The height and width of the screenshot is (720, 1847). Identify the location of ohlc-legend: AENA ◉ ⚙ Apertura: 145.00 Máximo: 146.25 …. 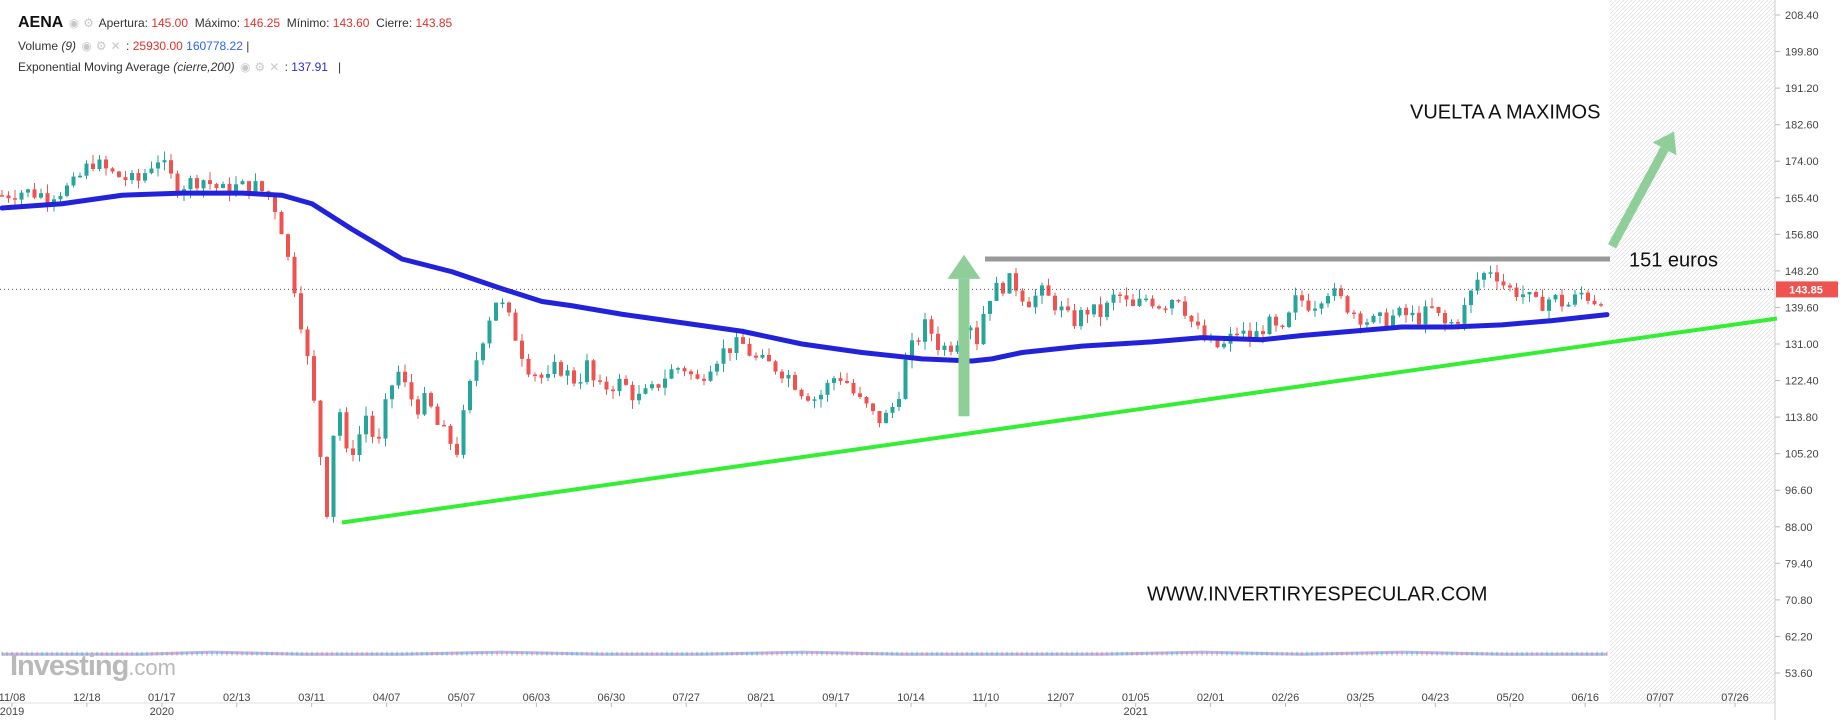
(235, 23).